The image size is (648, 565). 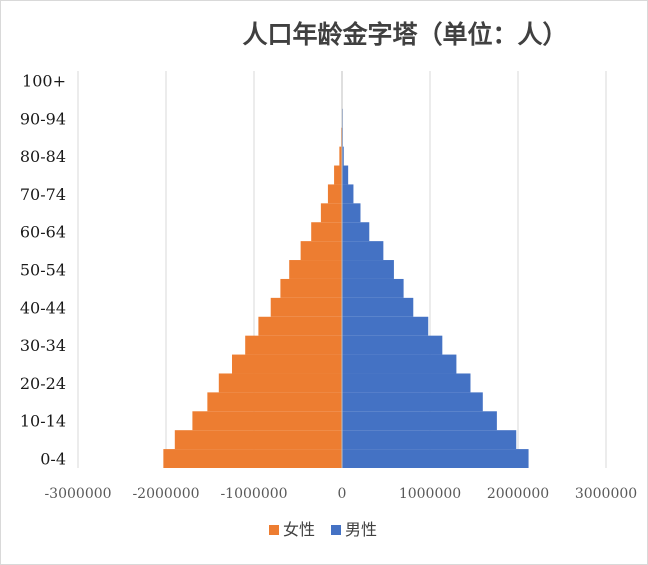 What do you see at coordinates (518, 494) in the screenshot?
I see `x-tick-label: 2000000` at bounding box center [518, 494].